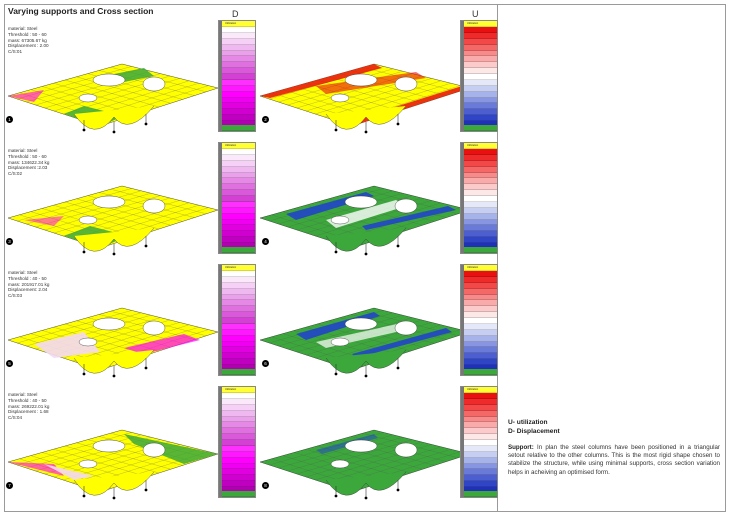 This screenshot has height=516, width=730. What do you see at coordinates (9, 241) in the screenshot?
I see `view-number-left: 3` at bounding box center [9, 241].